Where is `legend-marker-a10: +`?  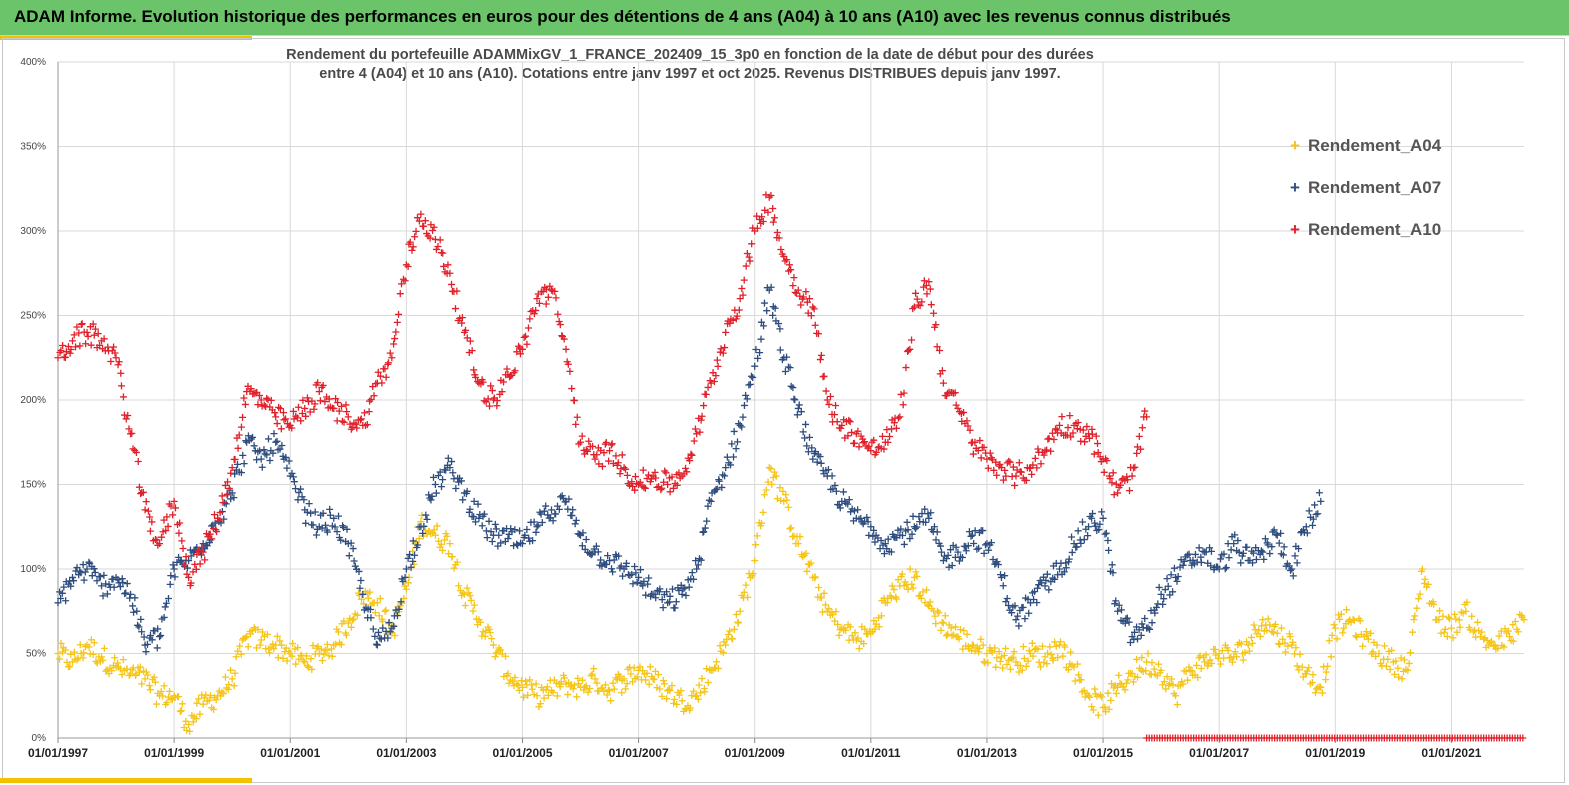 legend-marker-a10: + is located at coordinates (1295, 229).